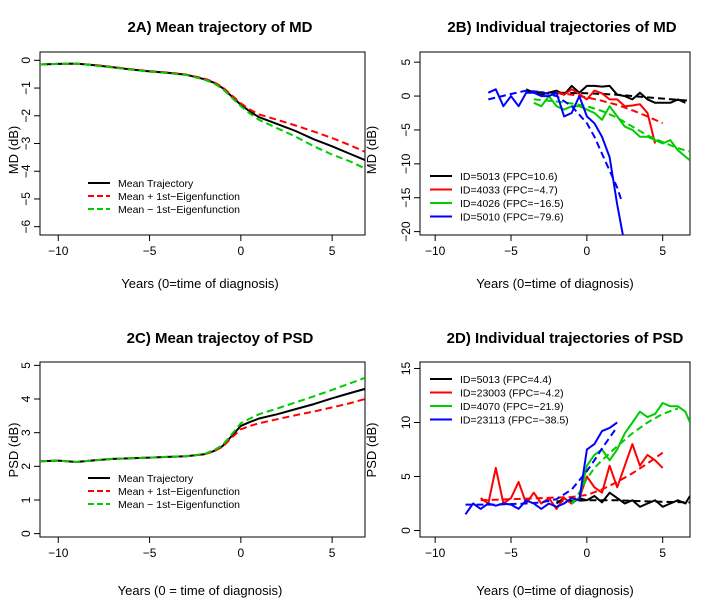 The image size is (727, 609). What do you see at coordinates (406, 231) in the screenshot?
I see `panel-2b-y-tick-label: −20` at bounding box center [406, 231].